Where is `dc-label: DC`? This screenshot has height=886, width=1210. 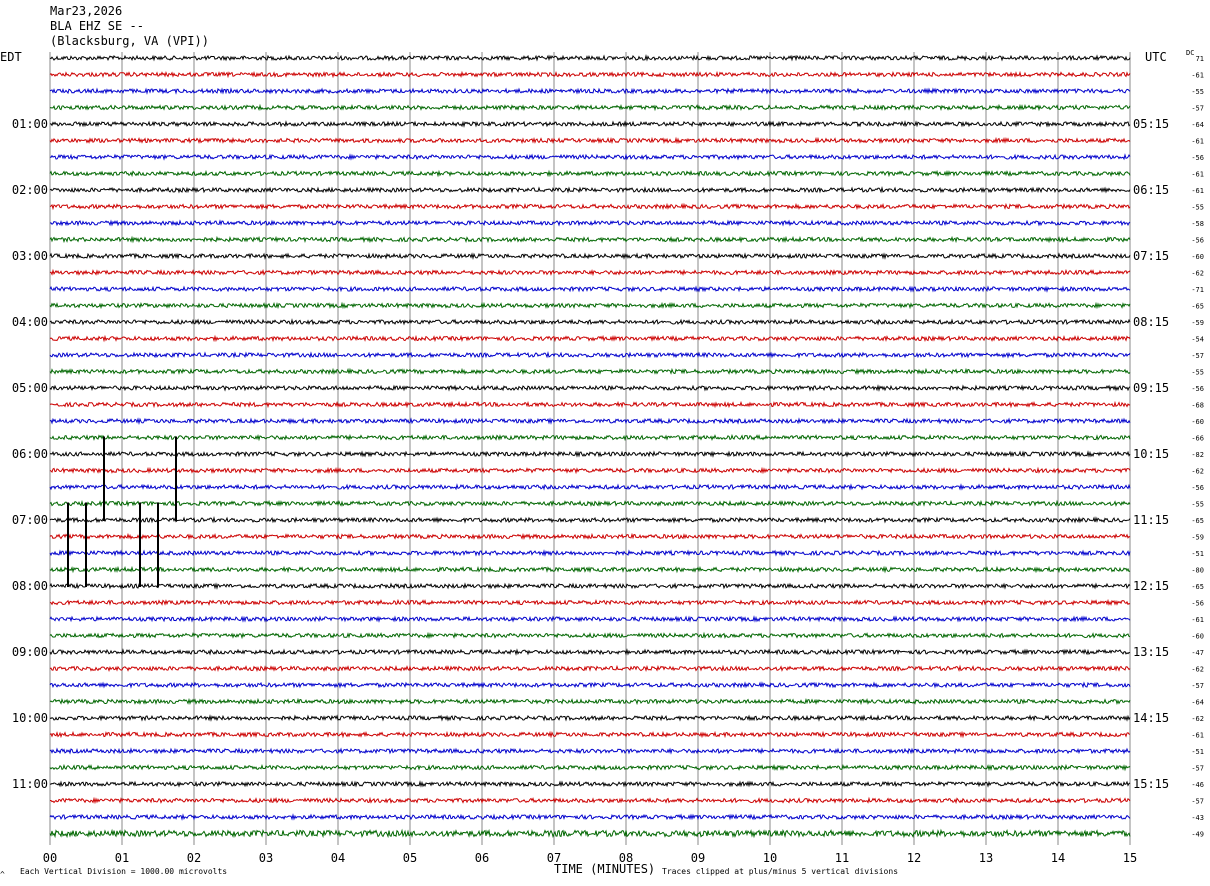
dc-label: DC is located at coordinates (1190, 53).